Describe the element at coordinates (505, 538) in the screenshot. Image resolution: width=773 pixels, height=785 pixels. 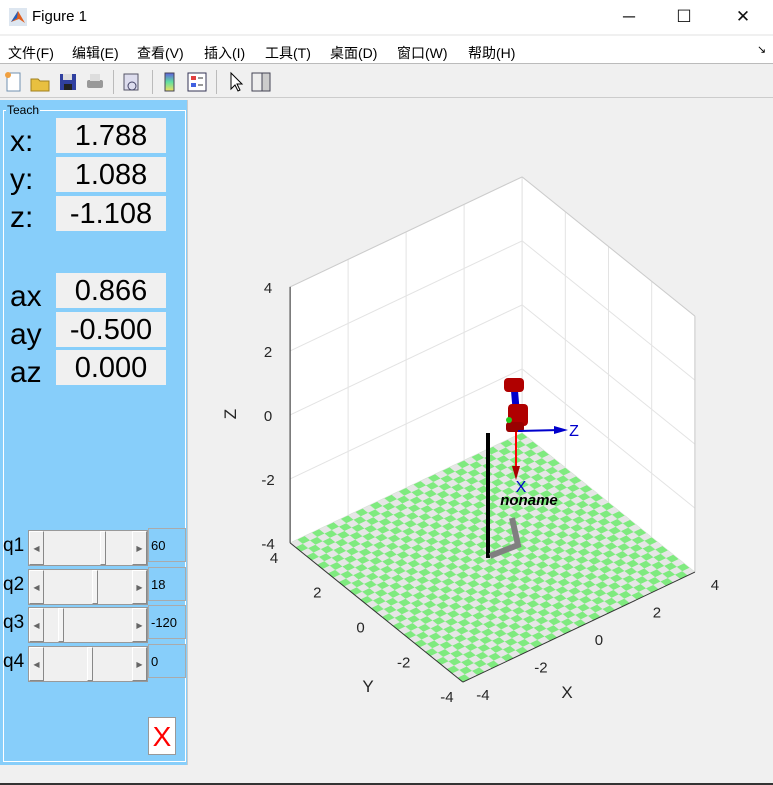
I see `robot-shadow` at that location.